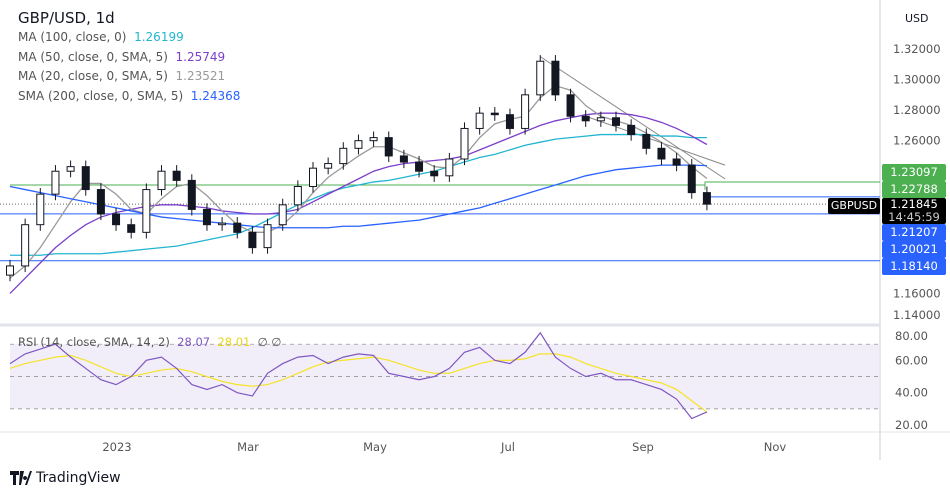 Image resolution: width=950 pixels, height=492 pixels. I want to click on legend-ma50: MA (50, close, 0, SMA, 5) 1.25749, so click(122, 56).